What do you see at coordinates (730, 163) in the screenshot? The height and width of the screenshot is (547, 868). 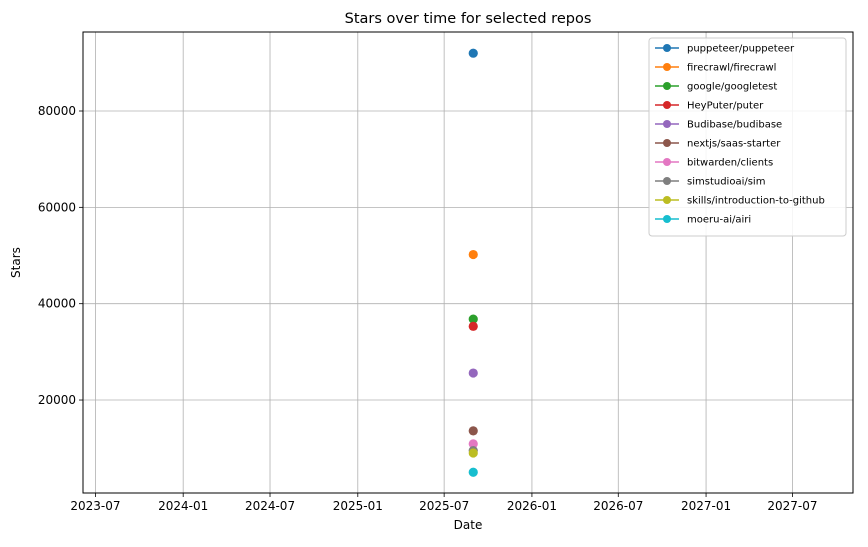 I see `legend-label: bitwarden/clients` at bounding box center [730, 163].